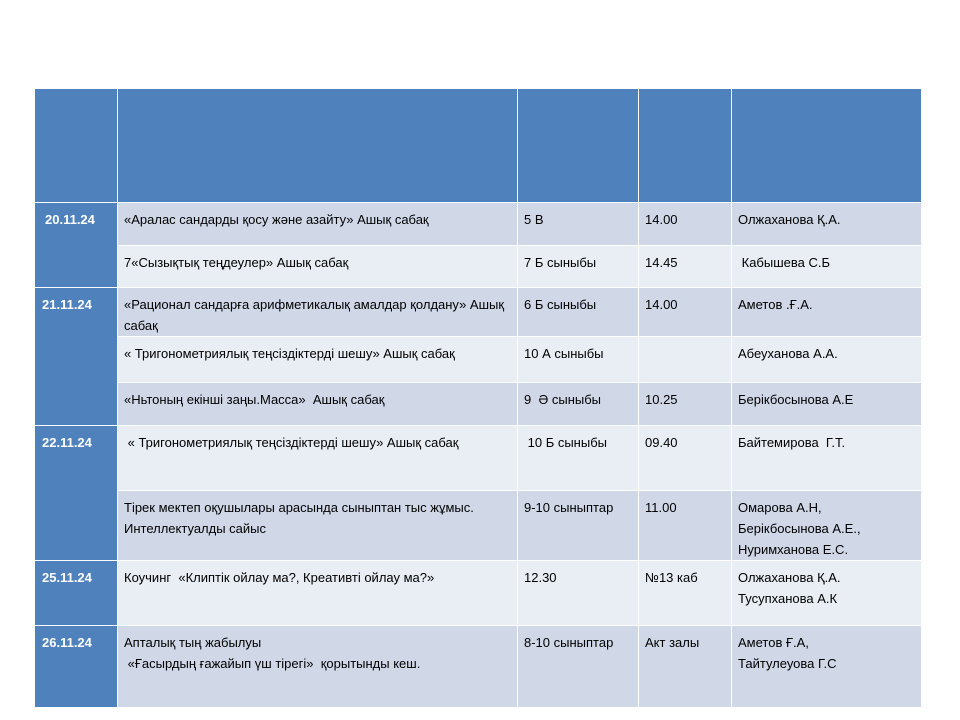 The width and height of the screenshot is (960, 720). What do you see at coordinates (826, 224) in the screenshot?
I see `teacher-cell: Олжаханова Қ.А.` at bounding box center [826, 224].